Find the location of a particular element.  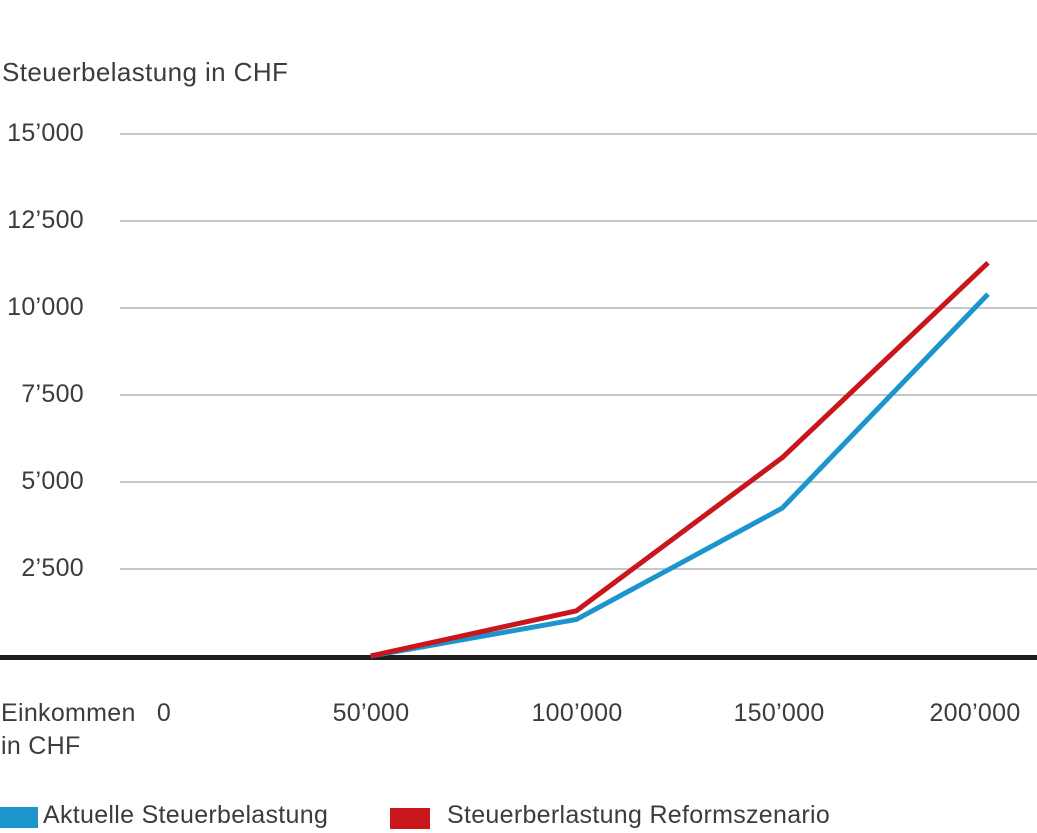

y-tick-label-2500: 2’500 is located at coordinates (52, 568).